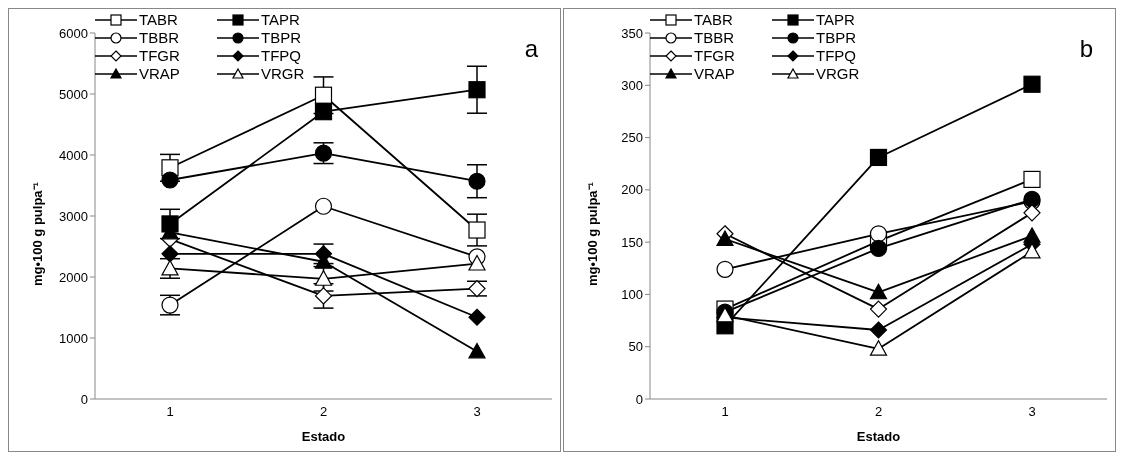 Image resolution: width=1124 pixels, height=462 pixels. Describe the element at coordinates (1086, 49) in the screenshot. I see `annotation: b` at that location.